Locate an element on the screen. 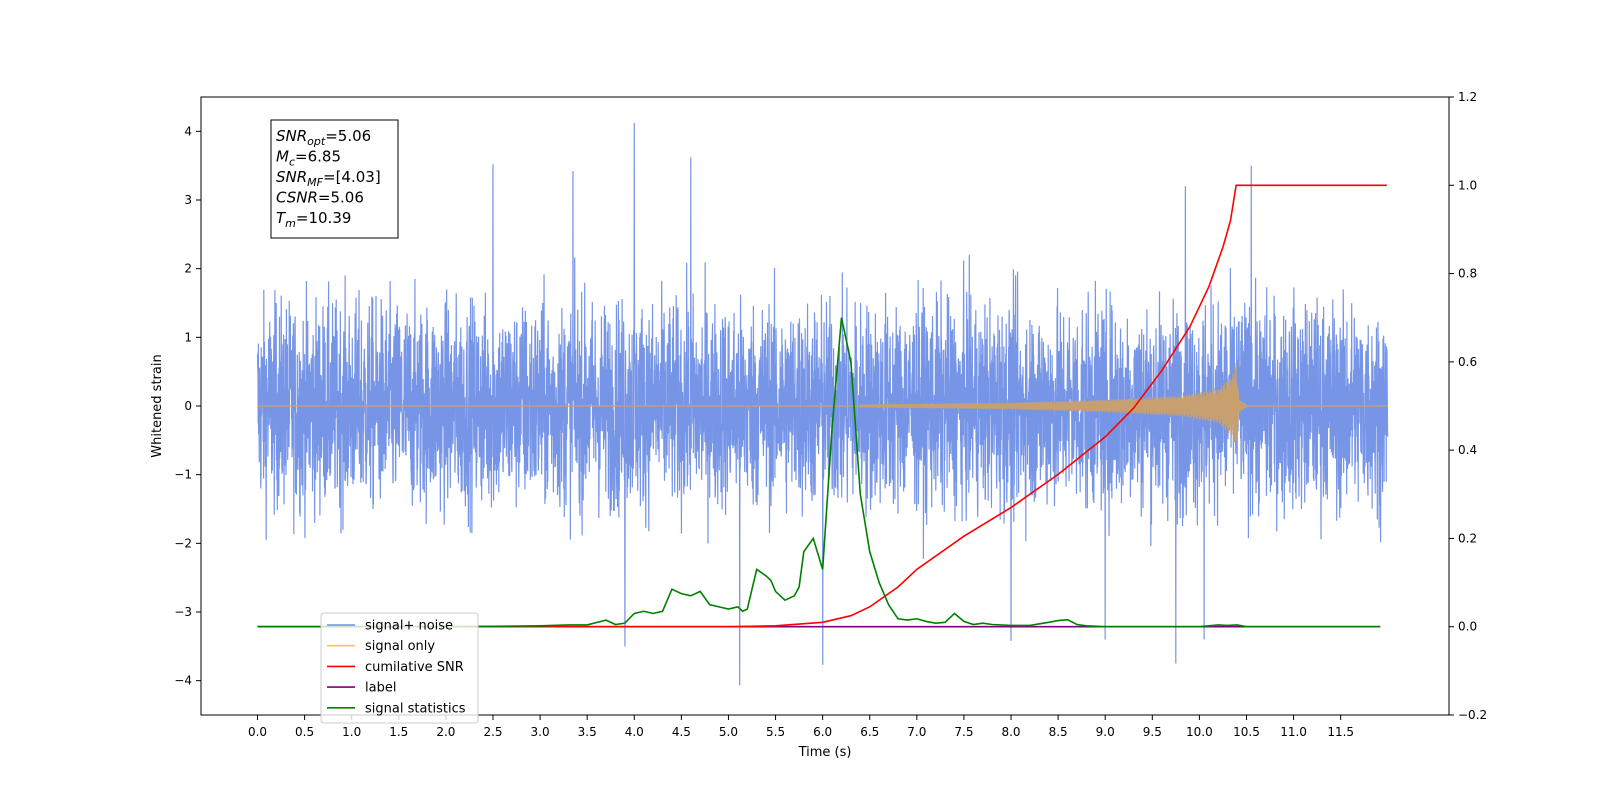 This screenshot has width=1600, height=804. x-tick-label: 5.0 is located at coordinates (728, 732).